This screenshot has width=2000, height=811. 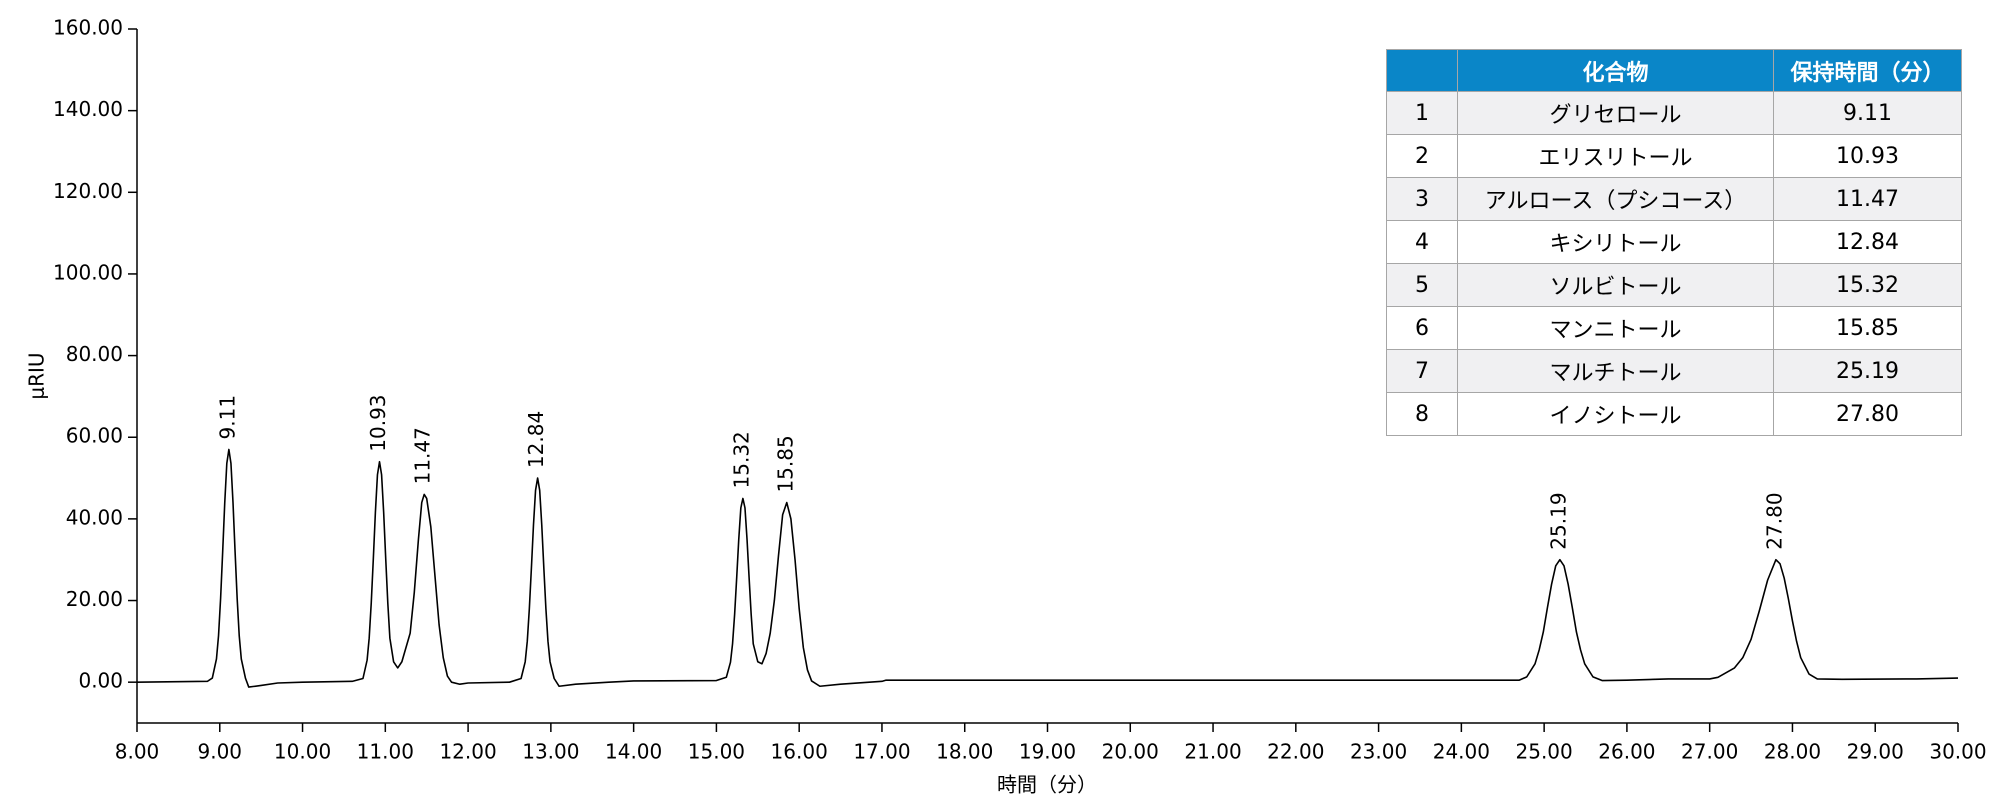 What do you see at coordinates (1867, 156) in the screenshot?
I see `table-cell: 10.93` at bounding box center [1867, 156].